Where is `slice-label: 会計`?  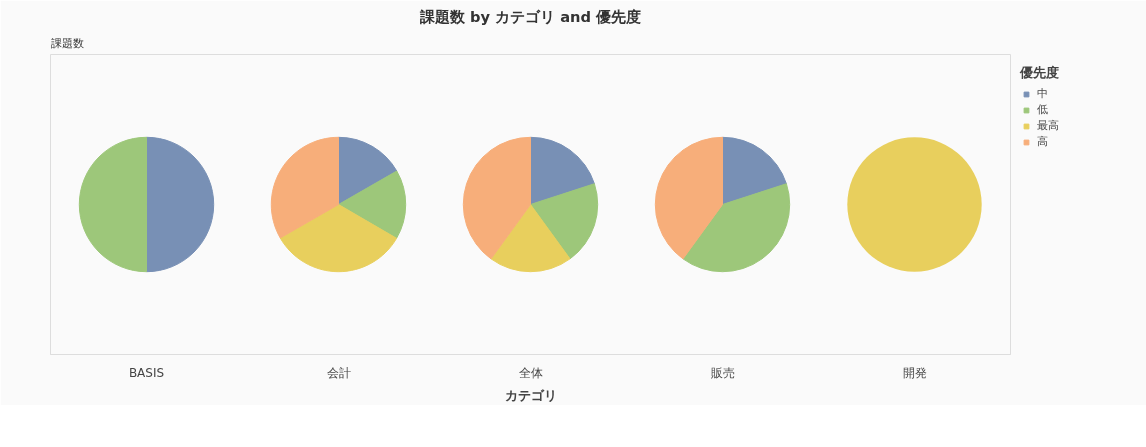 slice-label: 会計 is located at coordinates (338, 372).